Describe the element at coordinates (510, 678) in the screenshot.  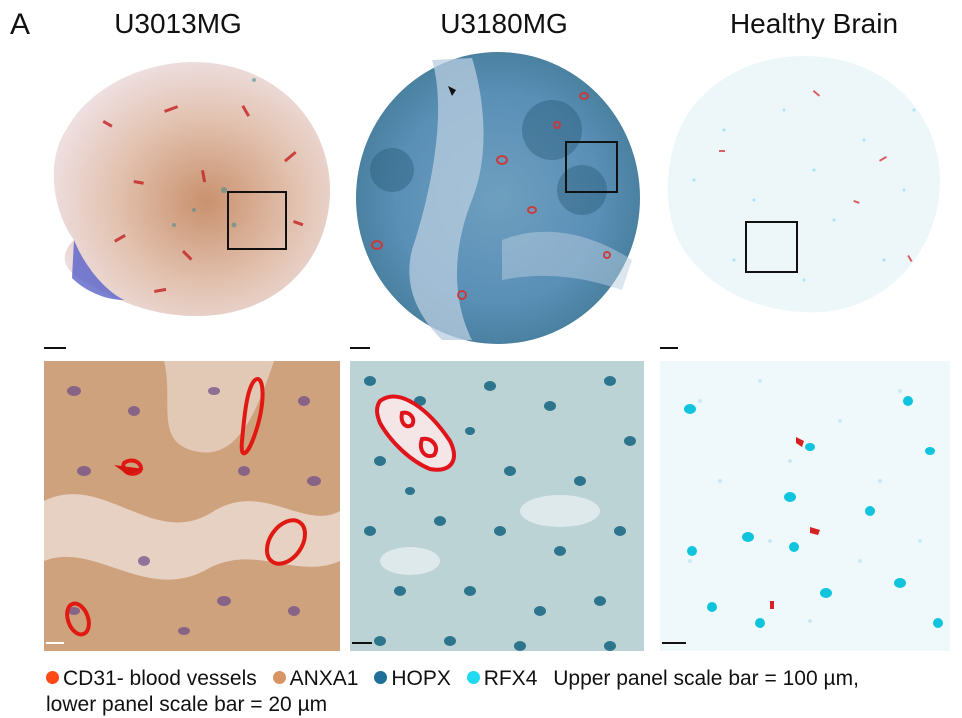
I see `legend-label-rfx4: RFX4` at that location.